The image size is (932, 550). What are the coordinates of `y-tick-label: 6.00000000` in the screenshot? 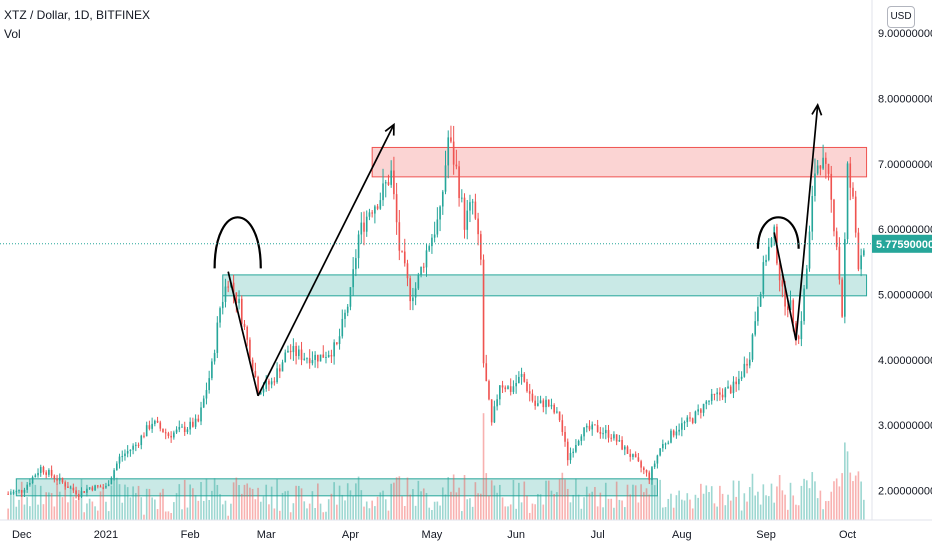 It's located at (905, 230).